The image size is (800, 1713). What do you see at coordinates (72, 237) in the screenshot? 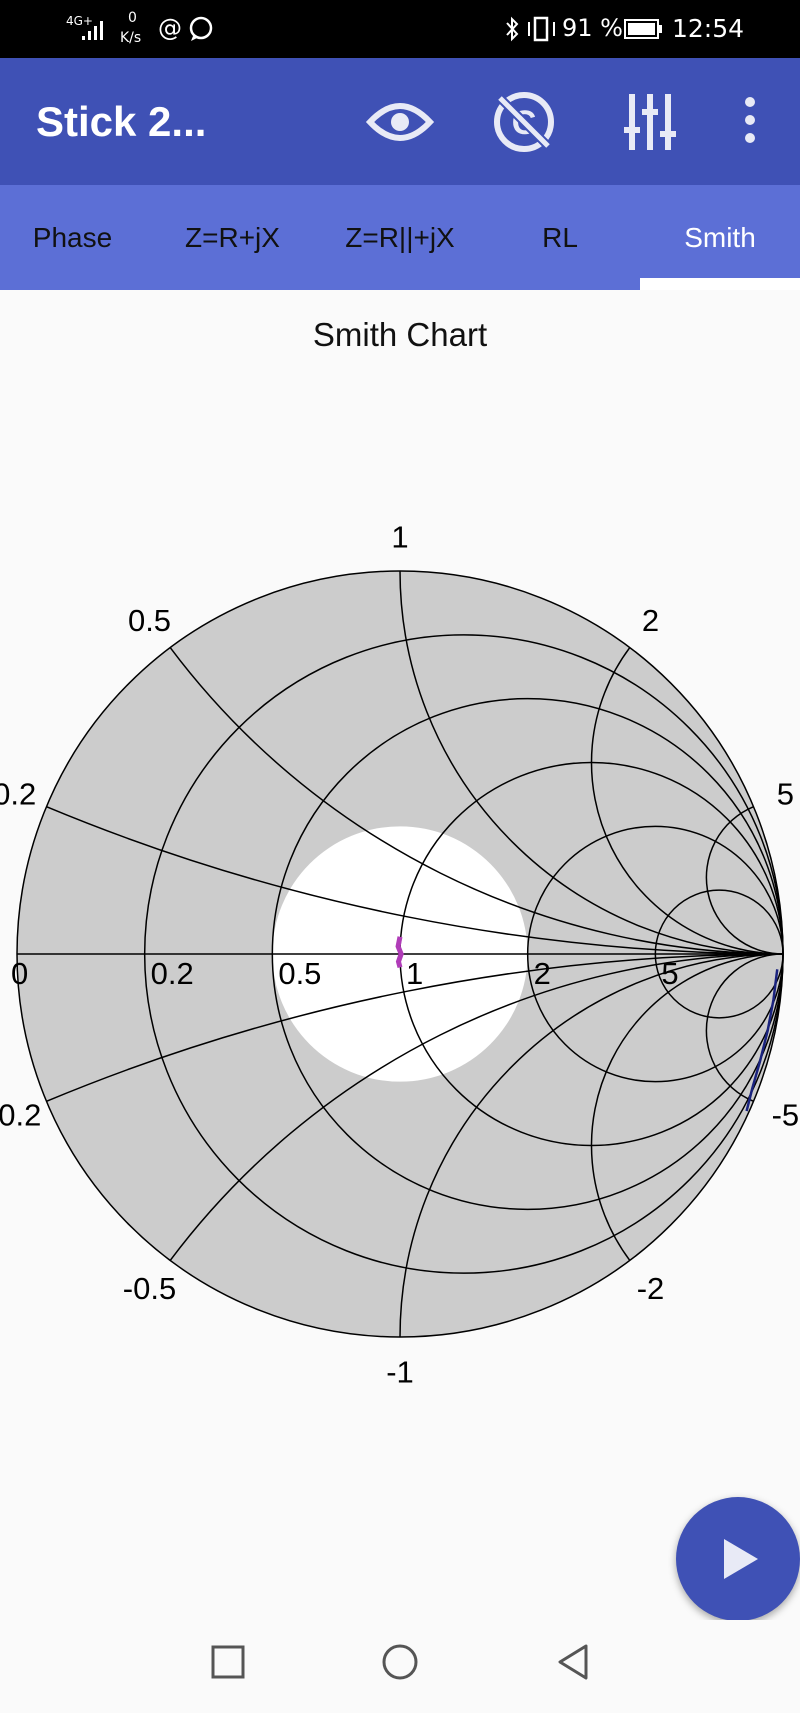
I see `tab-phase: Phase` at bounding box center [72, 237].